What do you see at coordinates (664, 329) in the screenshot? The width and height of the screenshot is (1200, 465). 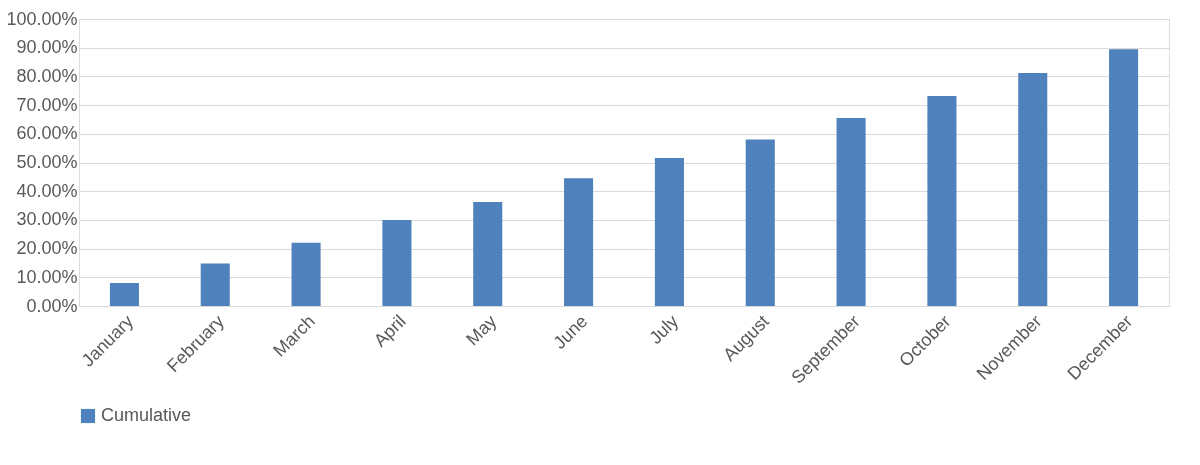 I see `x-tick-label: July` at bounding box center [664, 329].